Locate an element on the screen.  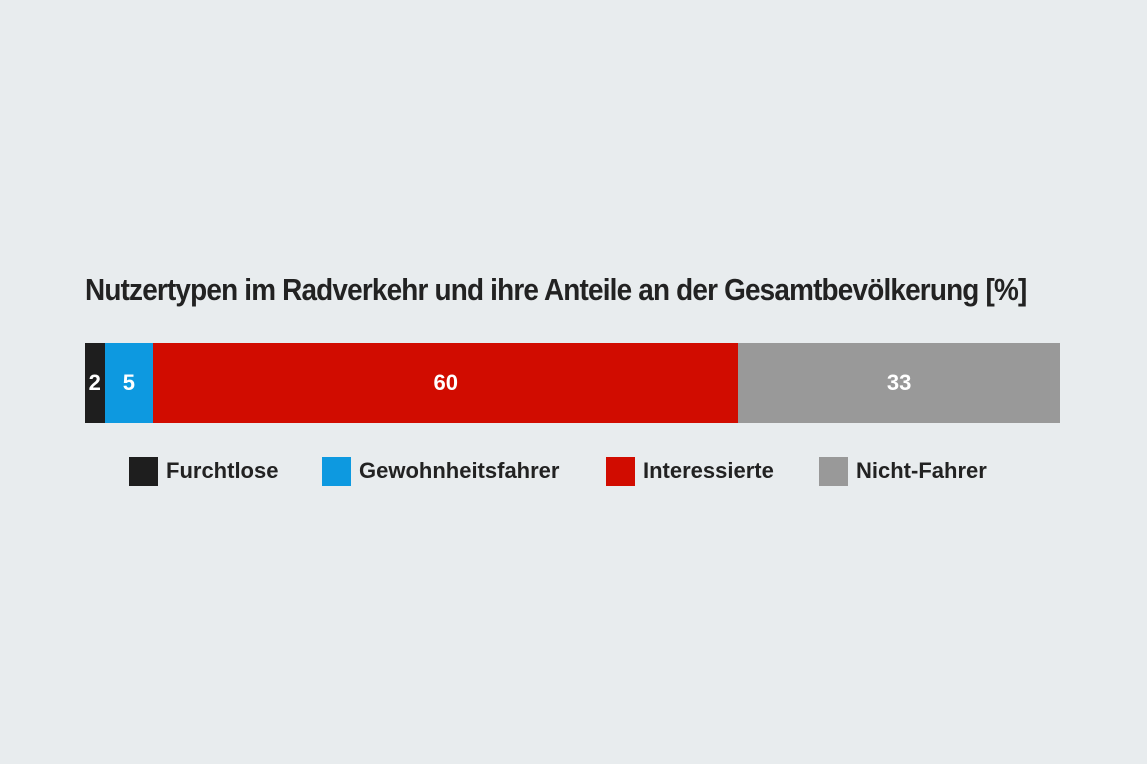
data-label-gewohnheitsfahrer: 5 is located at coordinates (128, 382).